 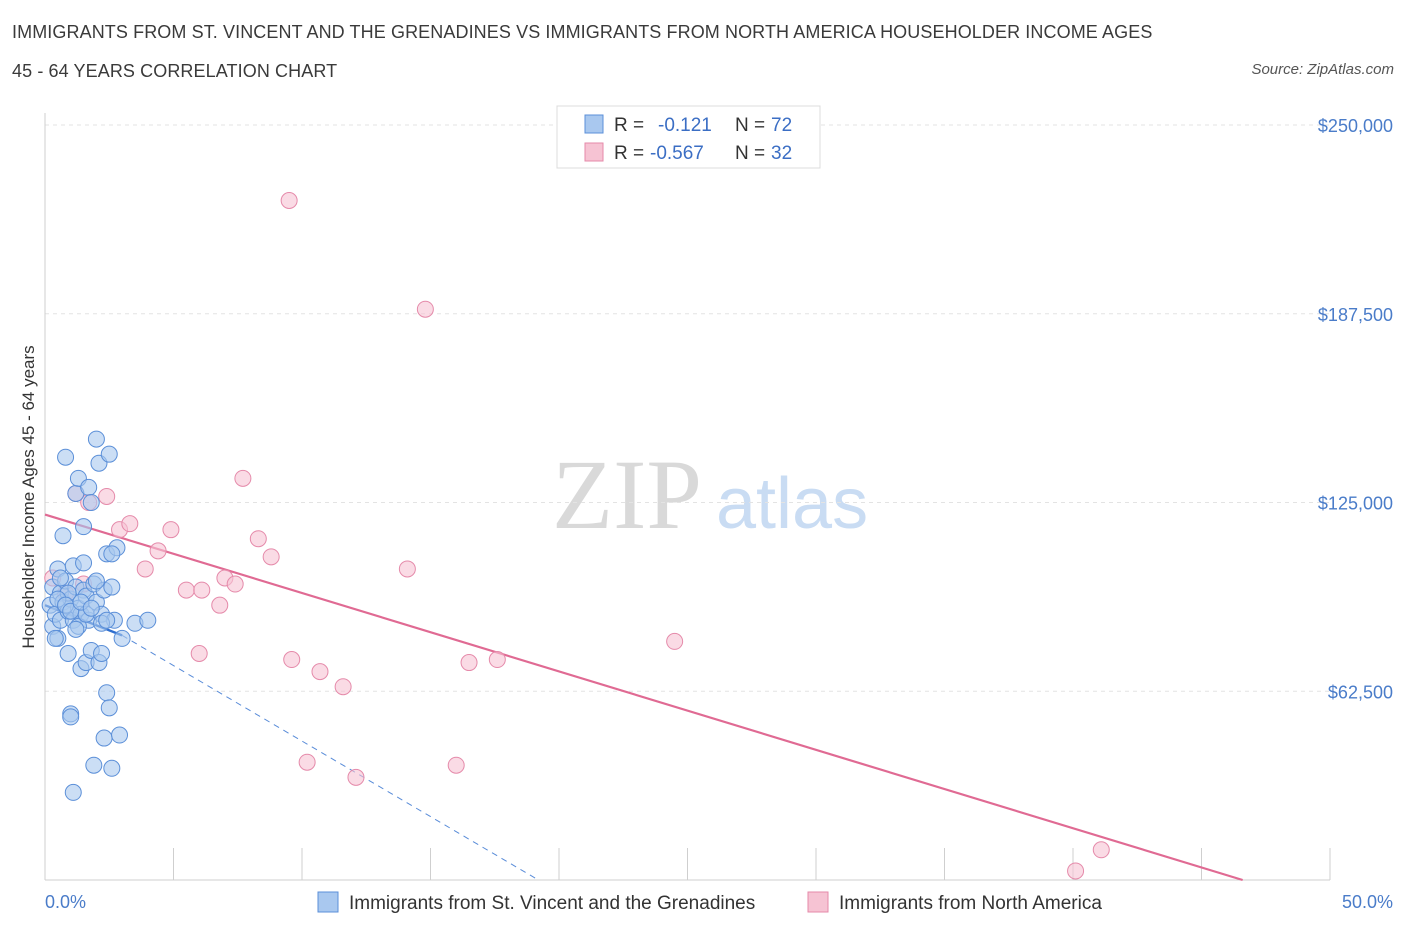 I want to click on bottom-legend-swatch-pink, so click(x=818, y=902).